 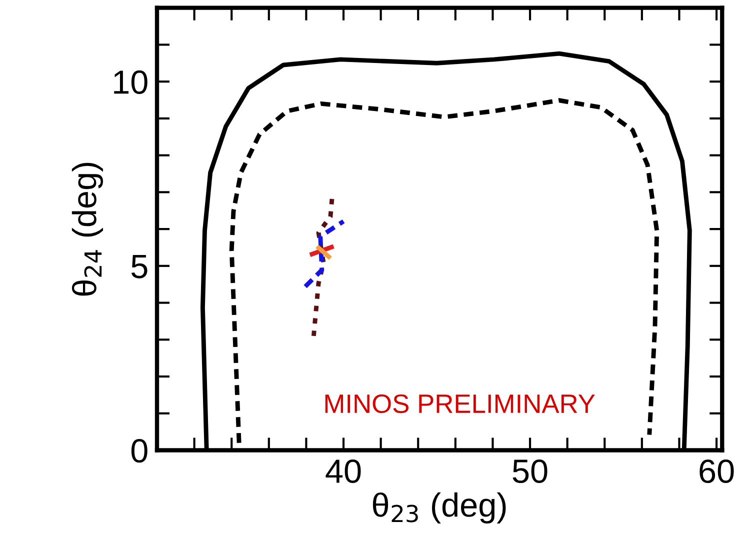 What do you see at coordinates (131, 82) in the screenshot?
I see `y-tick-label: 10` at bounding box center [131, 82].